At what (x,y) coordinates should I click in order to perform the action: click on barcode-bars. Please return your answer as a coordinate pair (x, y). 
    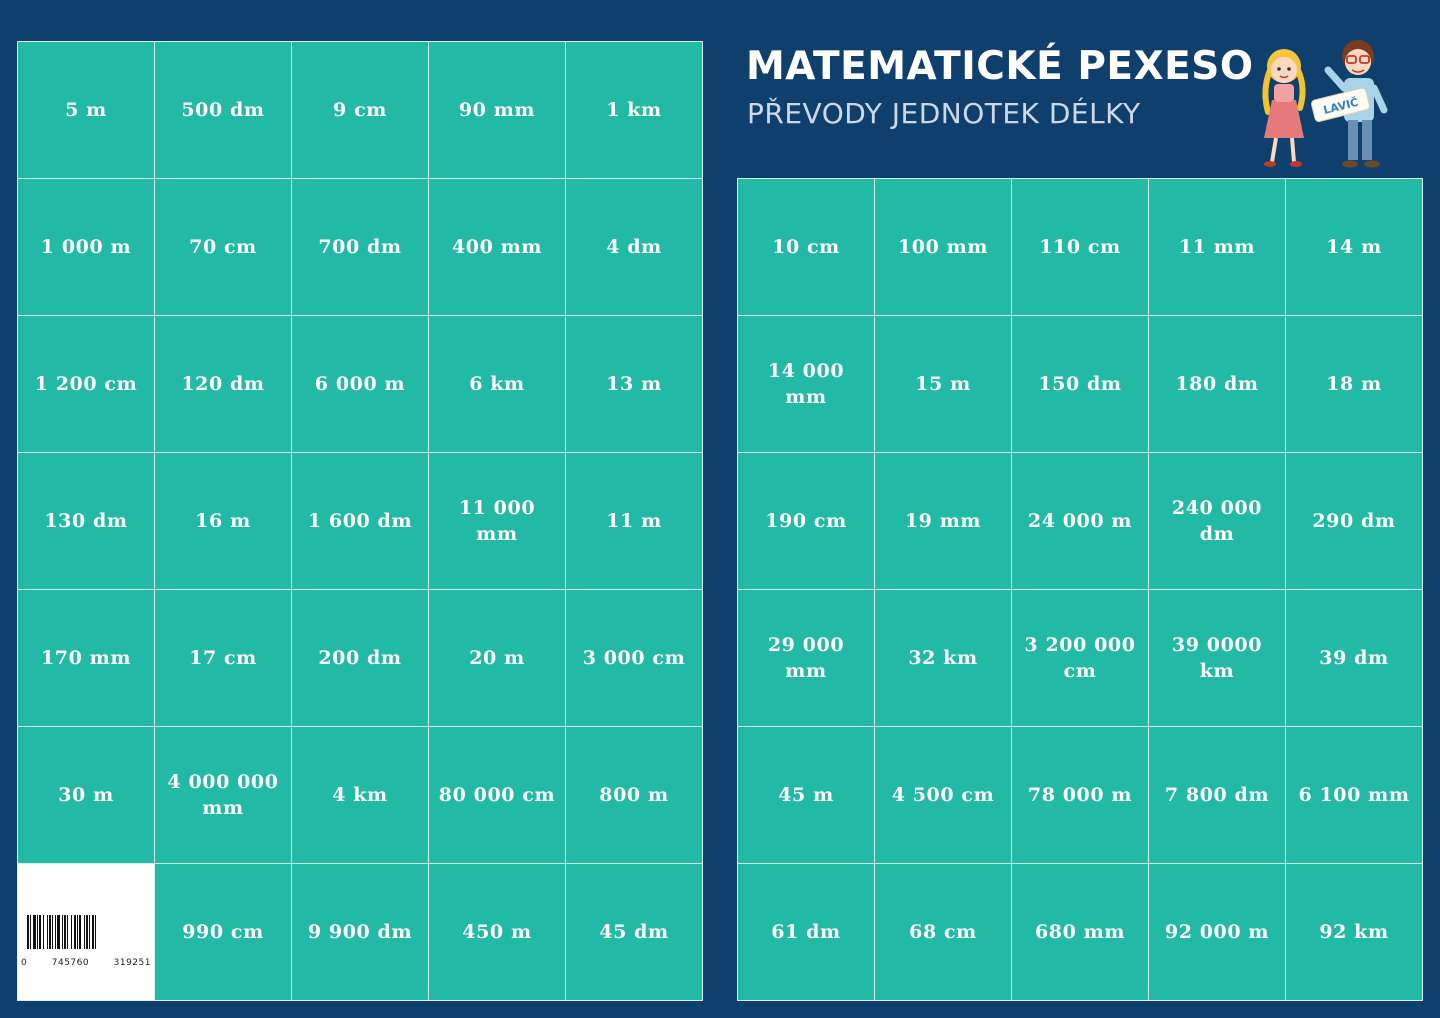
    Looking at the image, I should click on (61, 931).